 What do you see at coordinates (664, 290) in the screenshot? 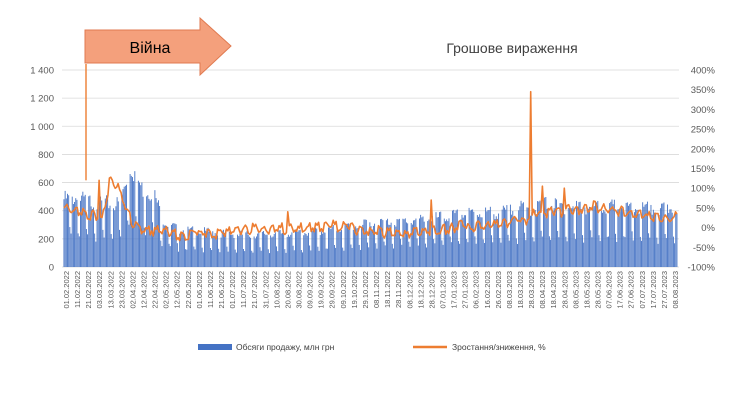
I see `x-tick-label: 27.07.2023` at bounding box center [664, 290].